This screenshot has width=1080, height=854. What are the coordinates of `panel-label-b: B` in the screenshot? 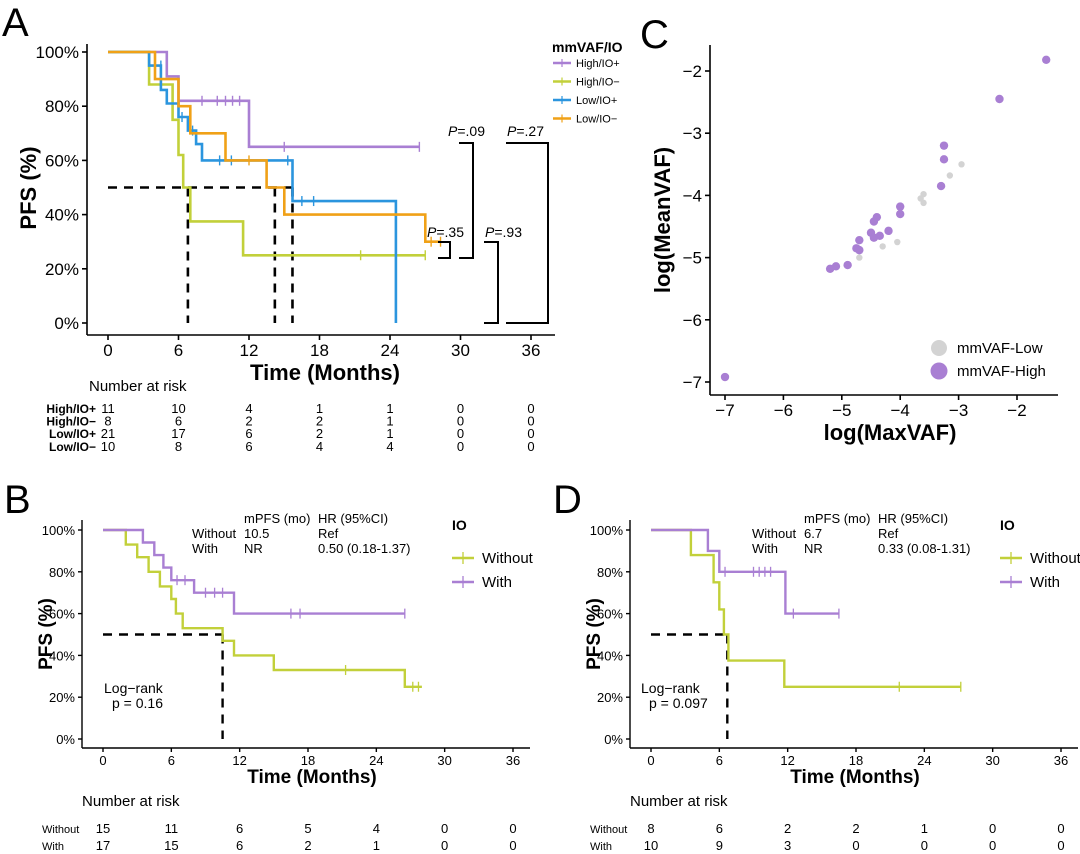 It's located at (17, 500).